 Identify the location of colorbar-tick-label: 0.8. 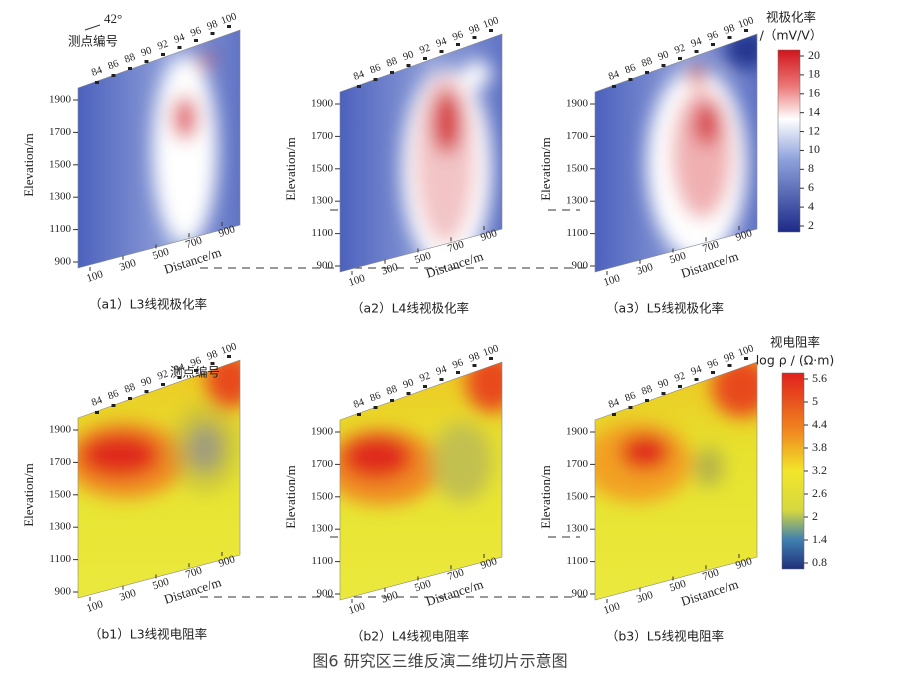
(819, 562).